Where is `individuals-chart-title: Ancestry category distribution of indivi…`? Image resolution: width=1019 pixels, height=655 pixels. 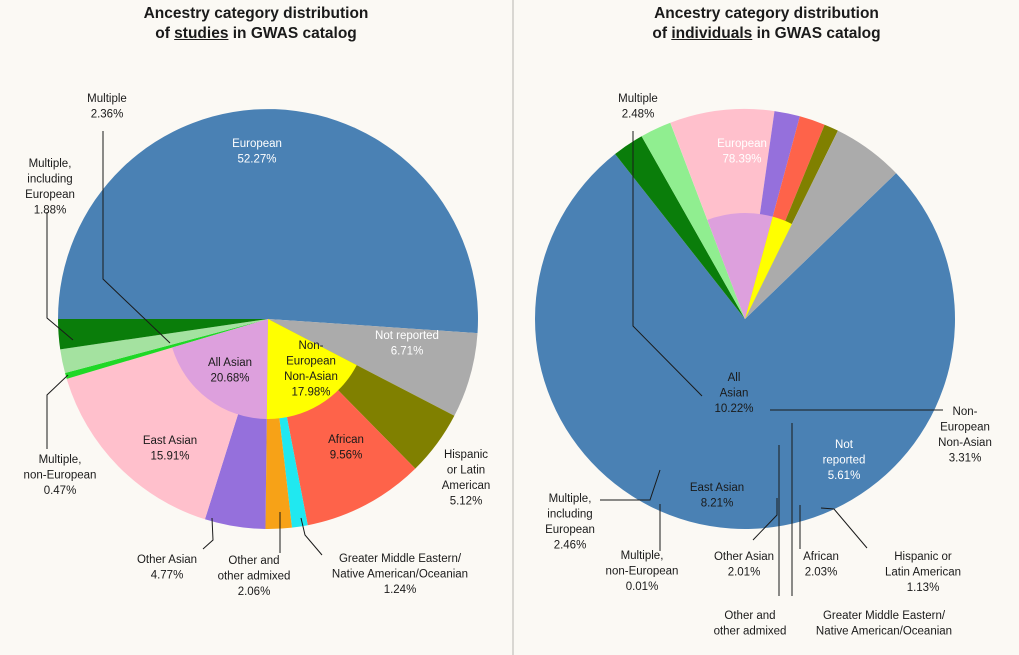 individuals-chart-title: Ancestry category distribution of indivi… is located at coordinates (766, 24).